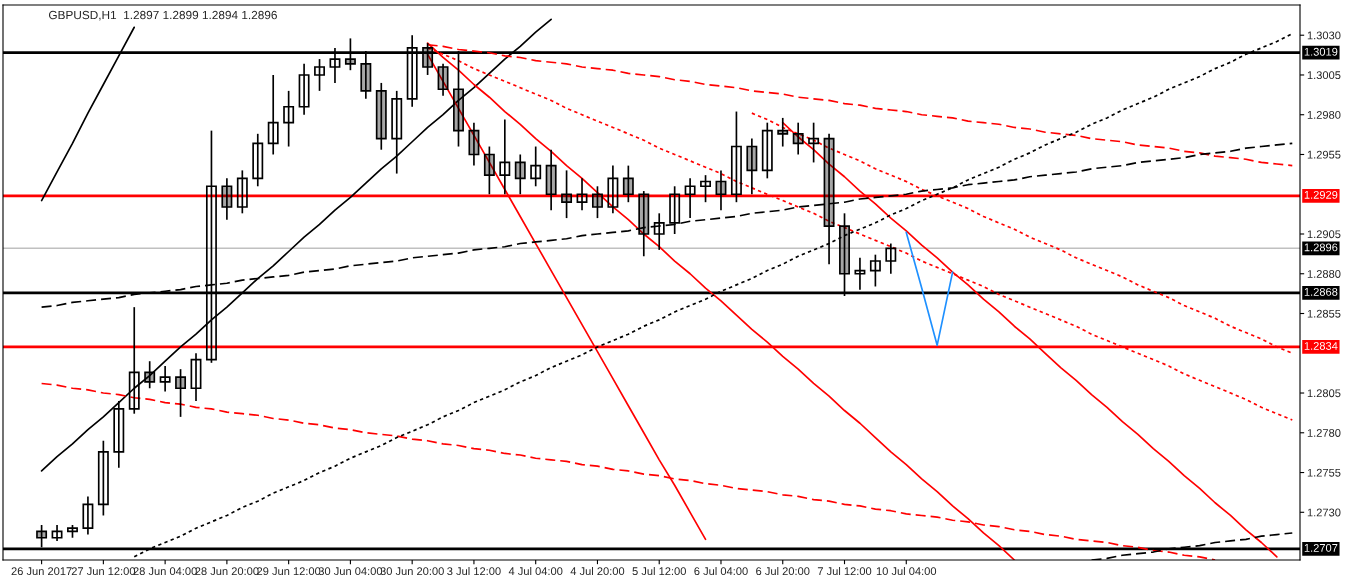 This screenshot has width=1358, height=584. Describe the element at coordinates (227, 571) in the screenshot. I see `x-tick-label: 28 Jun 20:00` at that location.